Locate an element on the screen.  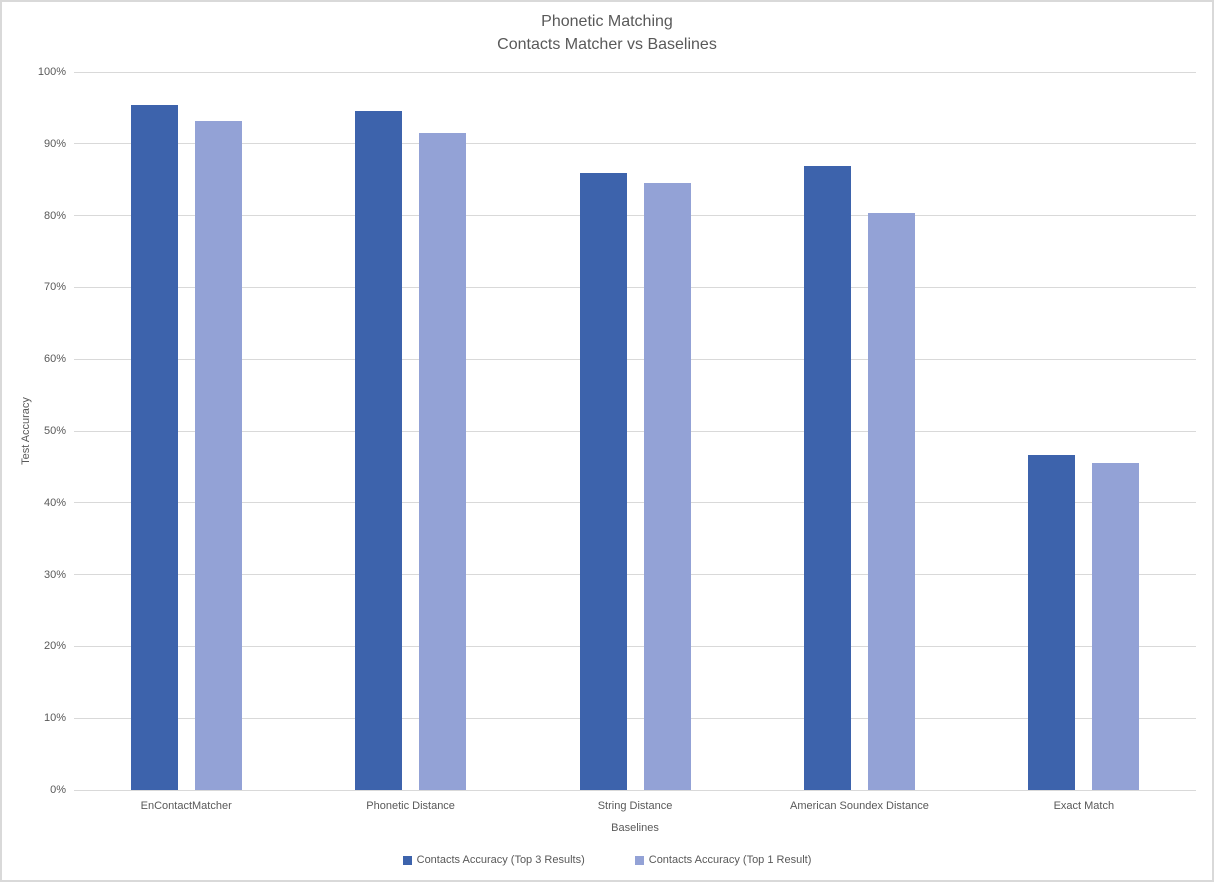
bar-encontactmatcher-contacts-accuracy-top-1-result is located at coordinates (218, 455).